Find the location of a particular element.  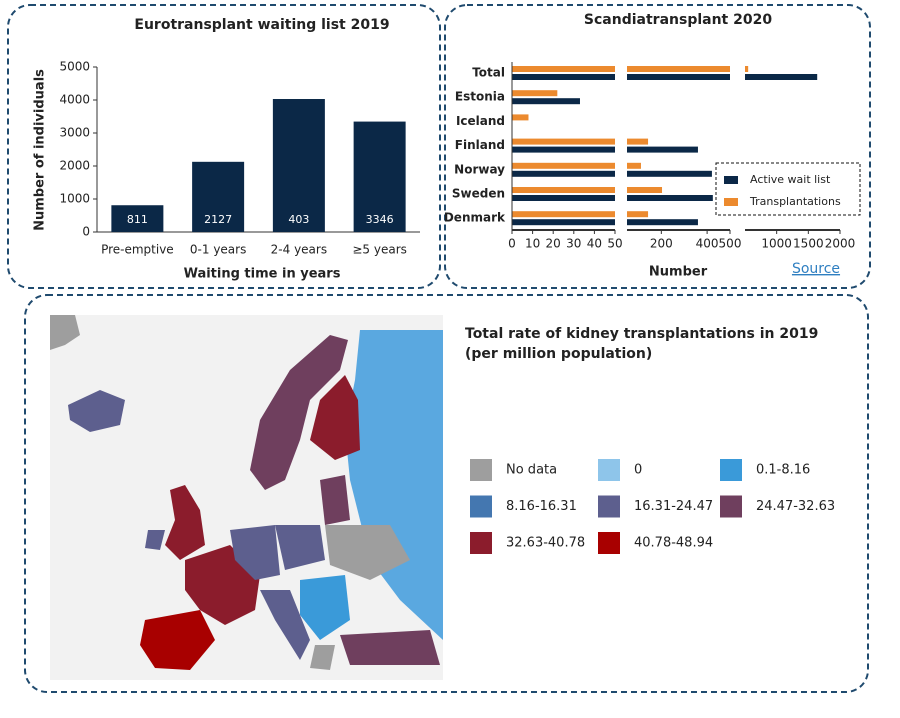

x-tick-label: 200 is located at coordinates (661, 244).